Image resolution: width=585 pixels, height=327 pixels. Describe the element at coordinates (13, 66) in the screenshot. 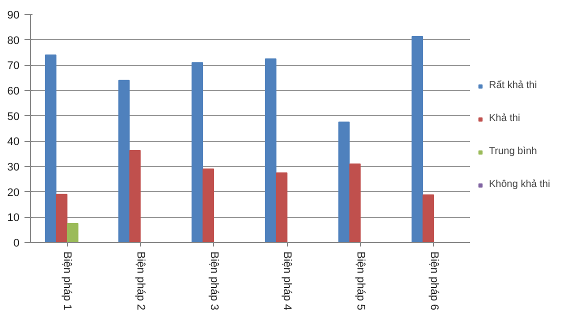

I see `y-tick-label: 70` at that location.